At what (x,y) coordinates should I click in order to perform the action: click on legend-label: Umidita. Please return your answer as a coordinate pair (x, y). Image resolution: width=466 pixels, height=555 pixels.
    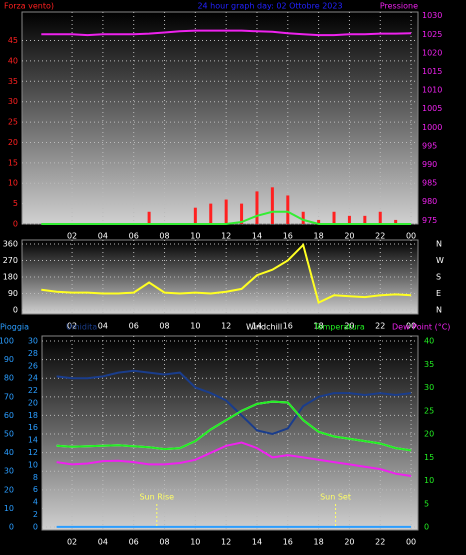
    Looking at the image, I should click on (81, 327).